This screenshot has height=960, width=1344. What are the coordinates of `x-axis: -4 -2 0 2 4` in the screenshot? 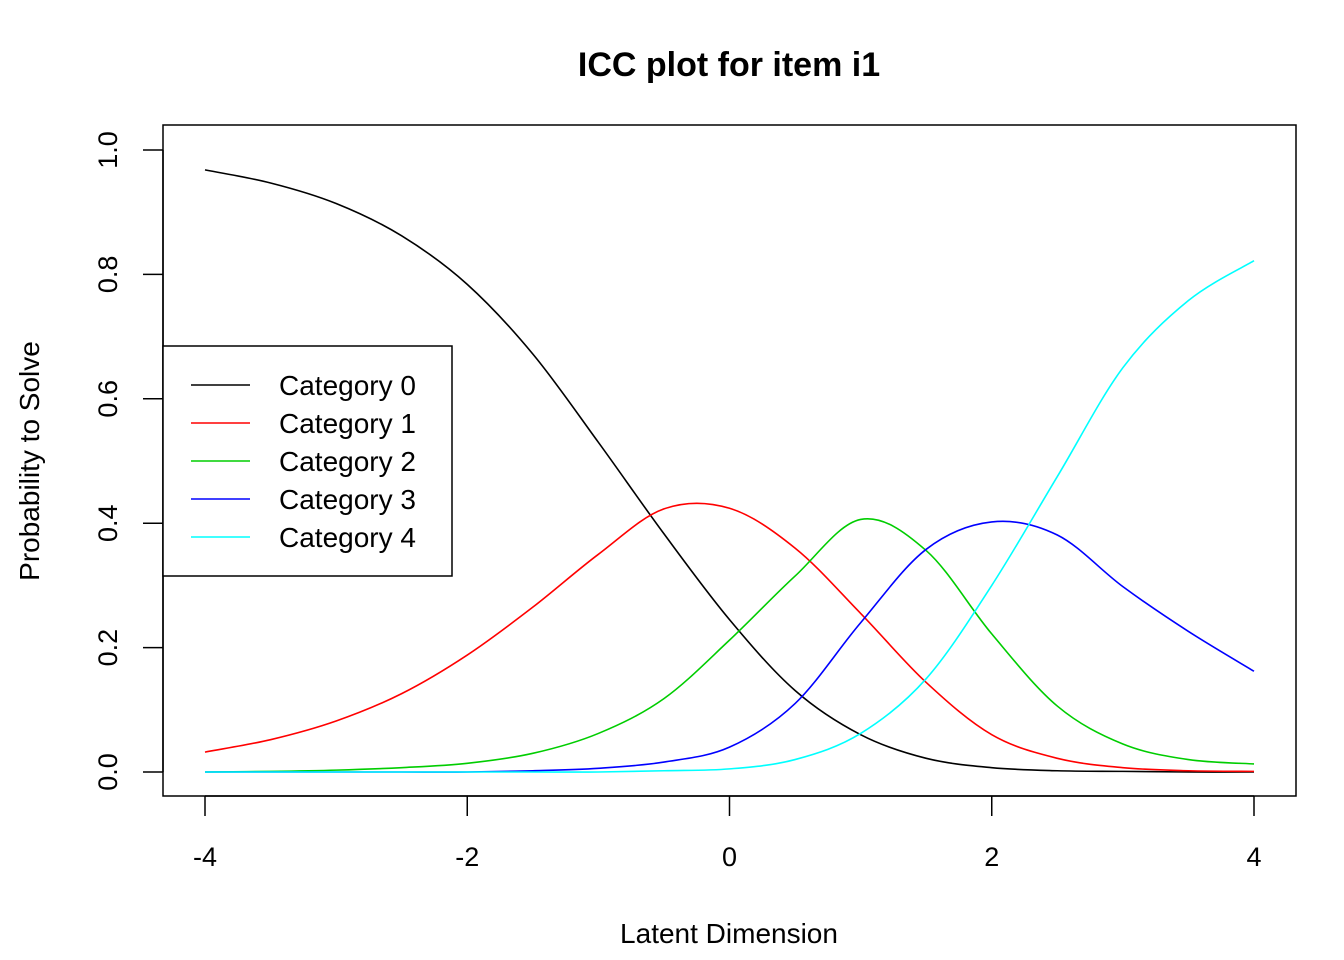 It's located at (727, 833).